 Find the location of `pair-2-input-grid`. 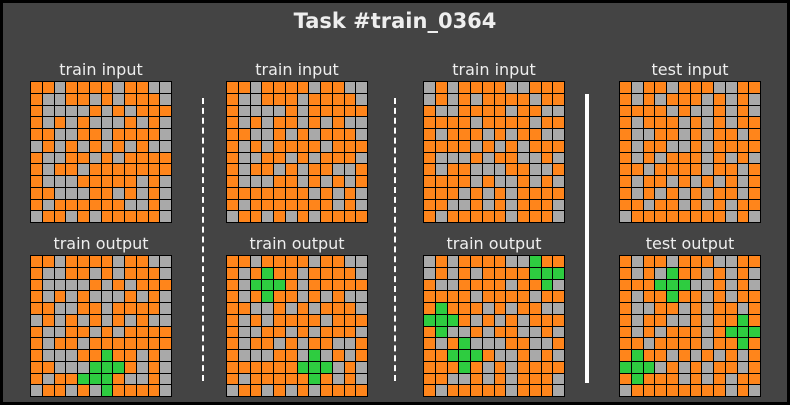

pair-2-input-grid is located at coordinates (297, 152).